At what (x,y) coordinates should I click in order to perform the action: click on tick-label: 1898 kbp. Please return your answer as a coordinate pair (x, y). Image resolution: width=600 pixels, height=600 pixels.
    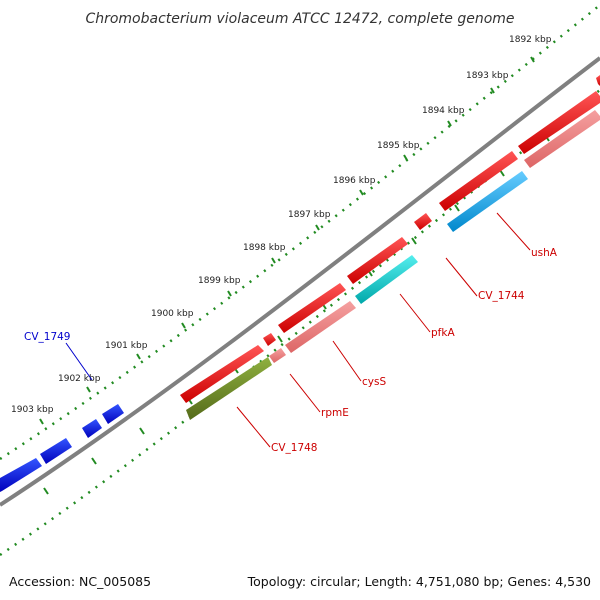
    Looking at the image, I should click on (264, 248).